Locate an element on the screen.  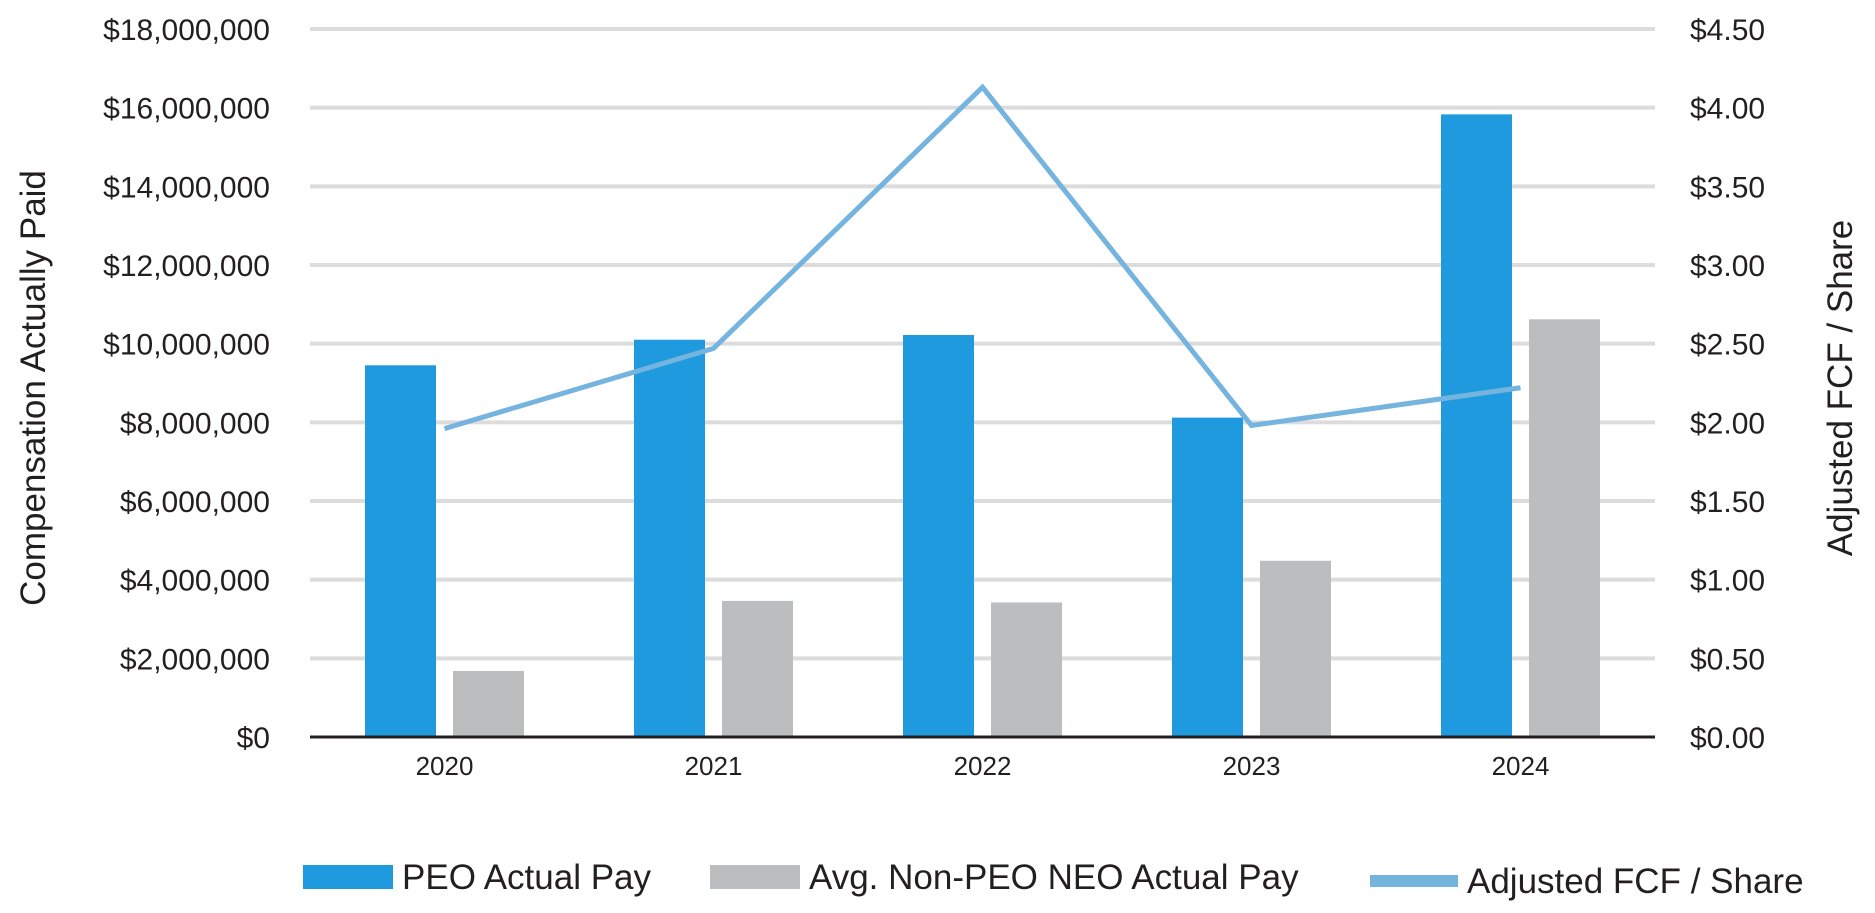
bar-peo-2020 is located at coordinates (400, 551).